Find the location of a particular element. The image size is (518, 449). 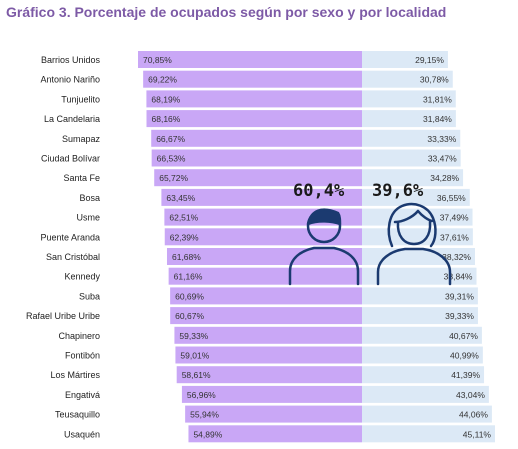

female-value-label: 34,28% is located at coordinates (444, 178).